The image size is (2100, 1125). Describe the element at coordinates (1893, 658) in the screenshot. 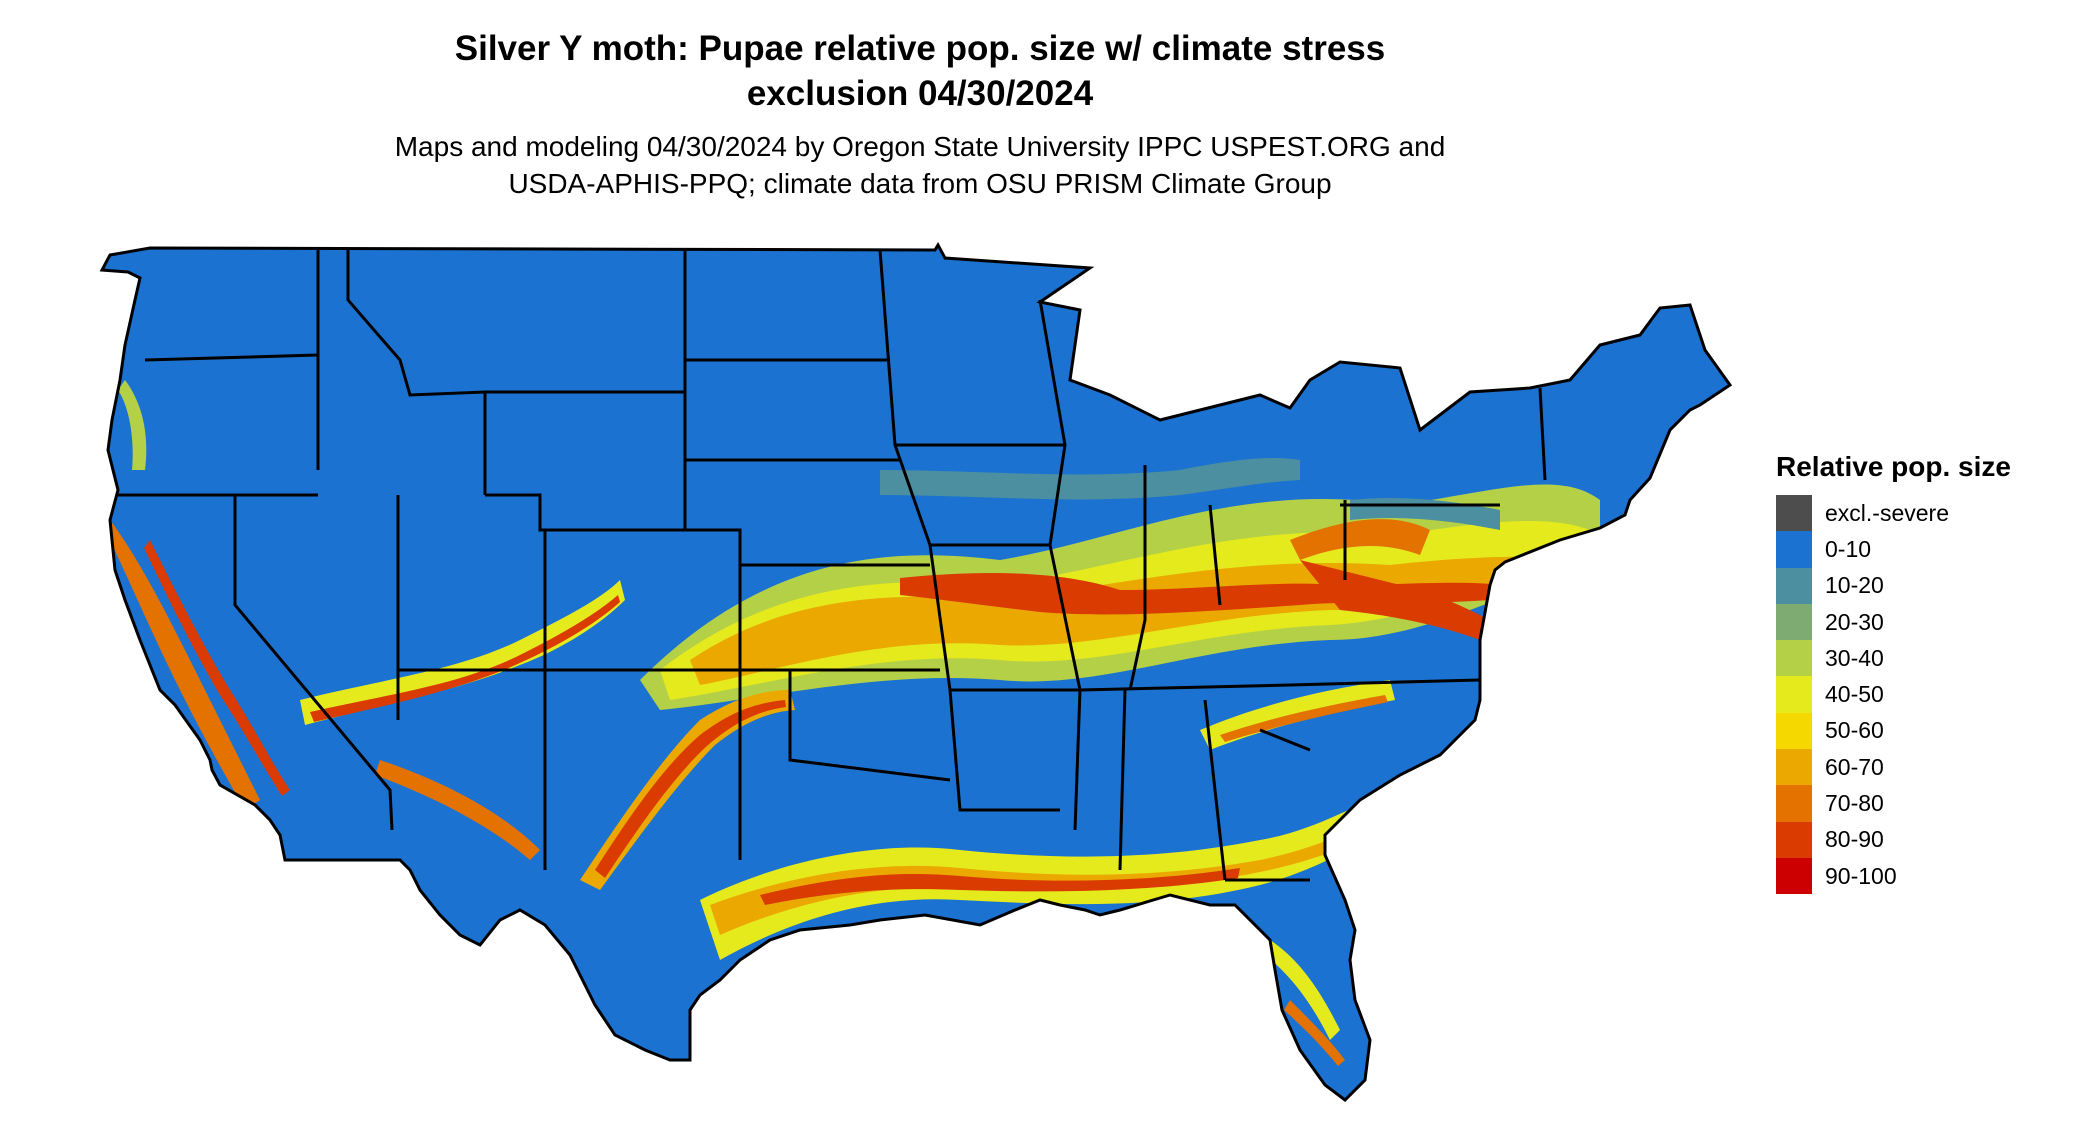

I see `legend-item: 30-40` at that location.